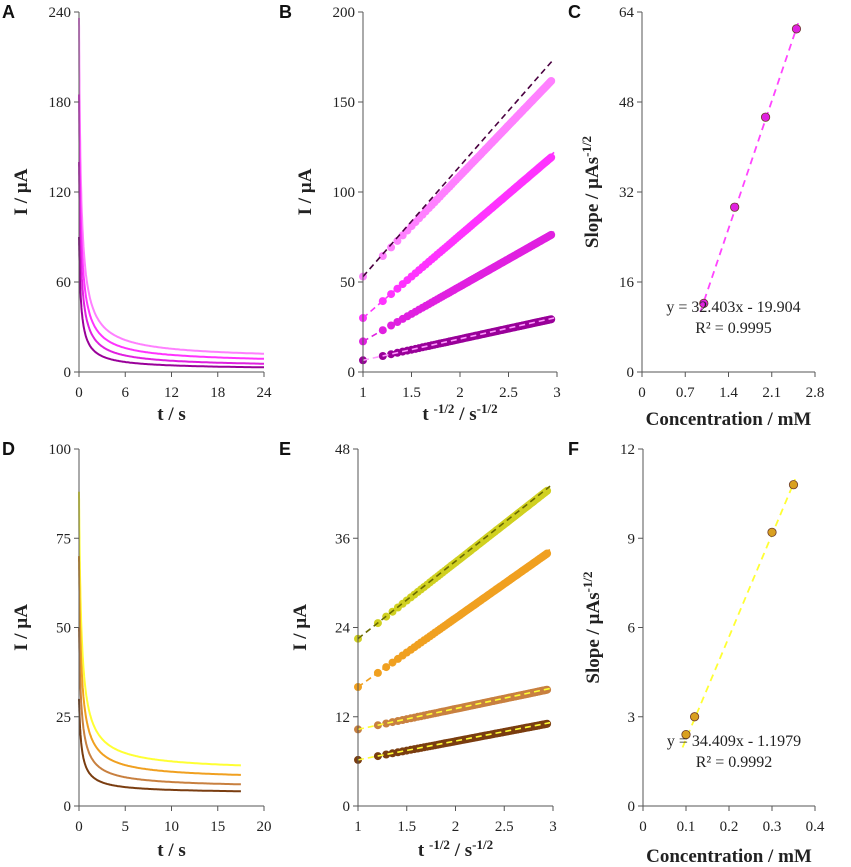  What do you see at coordinates (60, 450) in the screenshot?
I see `y-tick-label: 100` at bounding box center [60, 450].